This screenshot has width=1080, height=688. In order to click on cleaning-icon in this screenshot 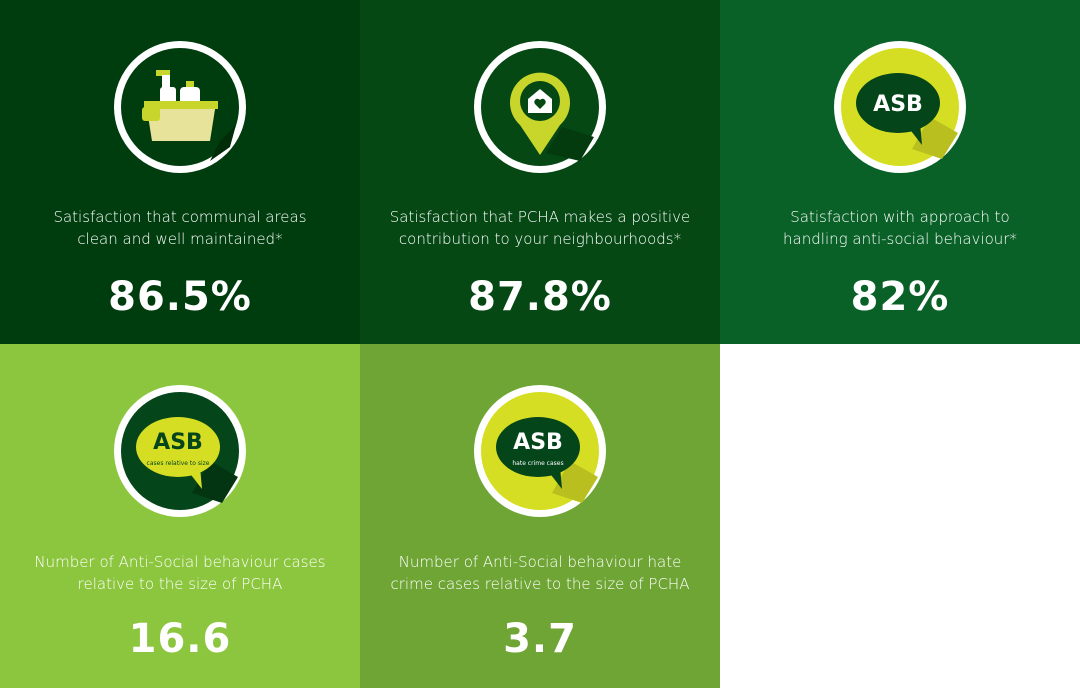, I will do `click(180, 107)`.